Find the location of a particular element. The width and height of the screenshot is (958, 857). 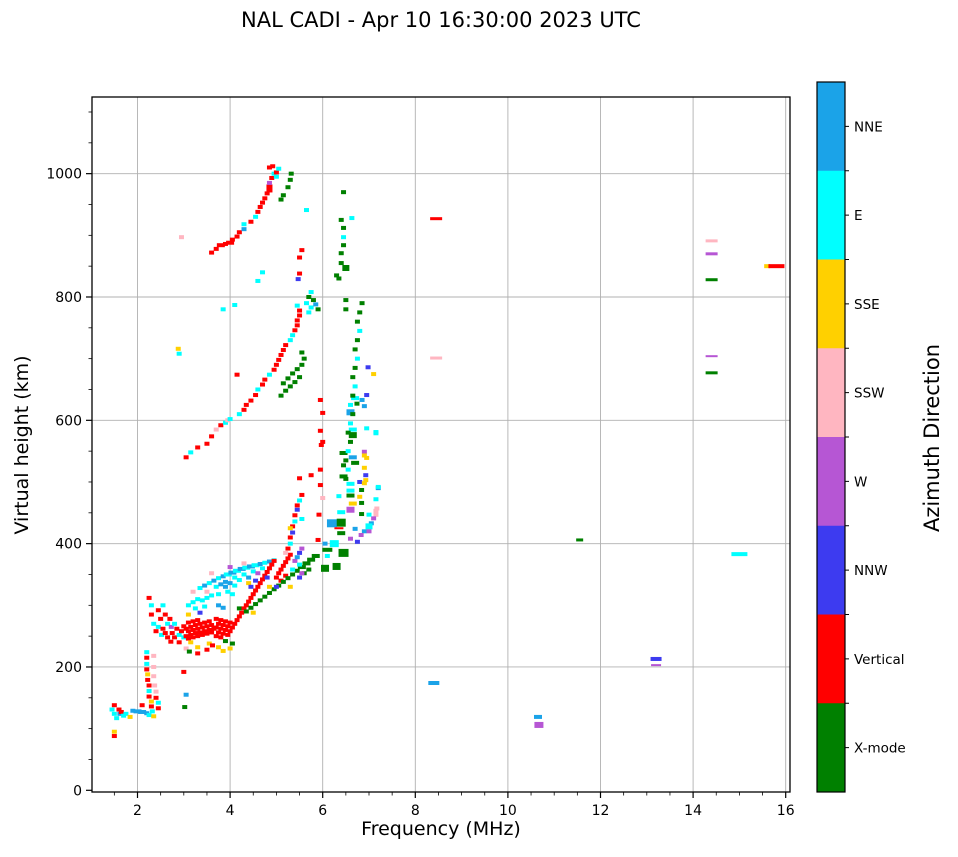

colorbar-segment-nne is located at coordinates (831, 127).